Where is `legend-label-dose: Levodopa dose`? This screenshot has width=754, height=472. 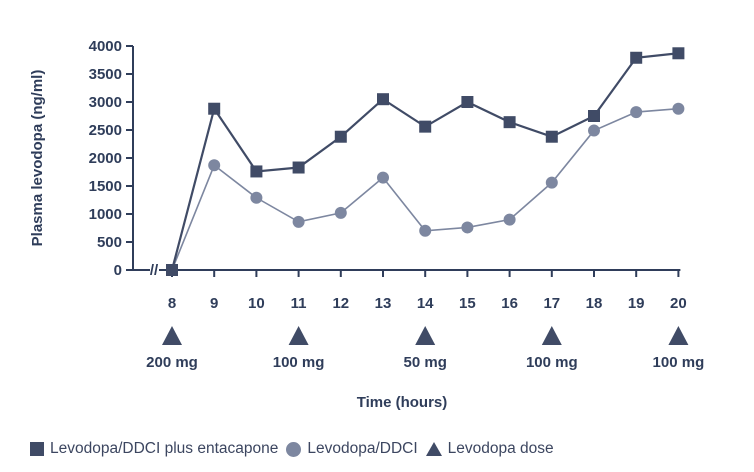
legend-label-dose: Levodopa dose is located at coordinates (500, 448).